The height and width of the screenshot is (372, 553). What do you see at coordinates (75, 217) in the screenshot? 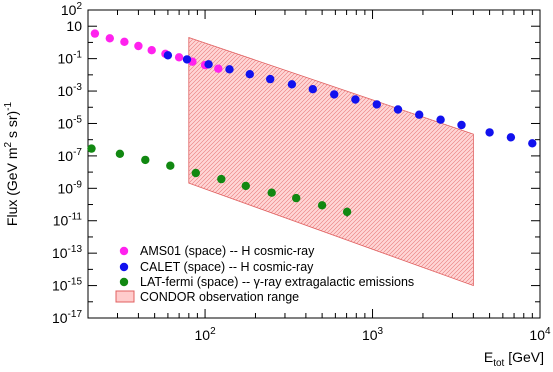
I see `y-tick-label-exp: -11` at bounding box center [75, 217].